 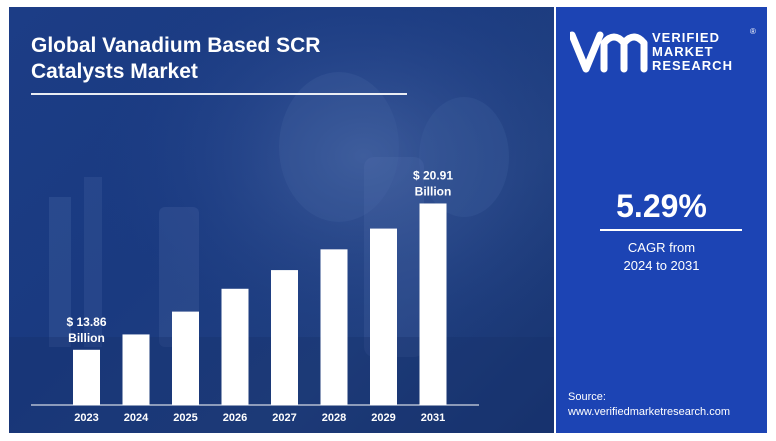 What do you see at coordinates (334, 327) in the screenshot?
I see `bar-2028` at bounding box center [334, 327].